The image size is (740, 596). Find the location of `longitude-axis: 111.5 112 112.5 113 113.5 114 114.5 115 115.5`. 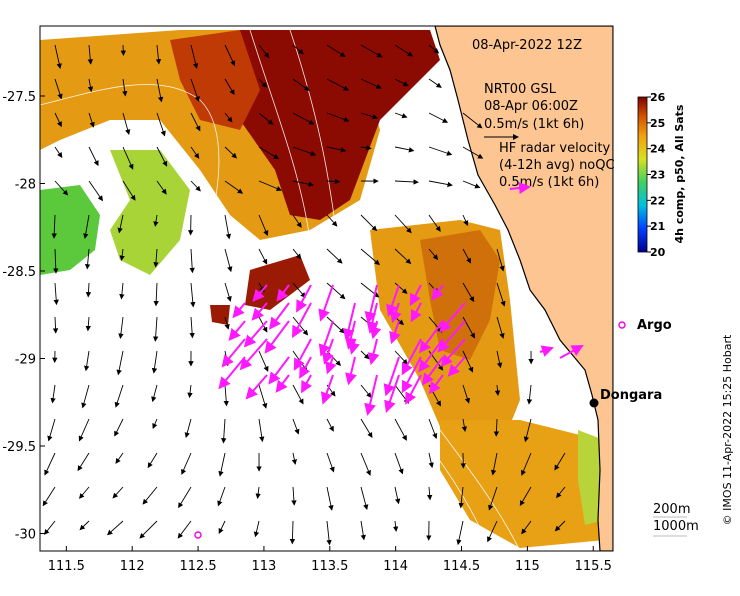

longitude-axis: 111.5 112 112.5 113 113.5 114 114.5 115 115.5 is located at coordinates (330, 560).